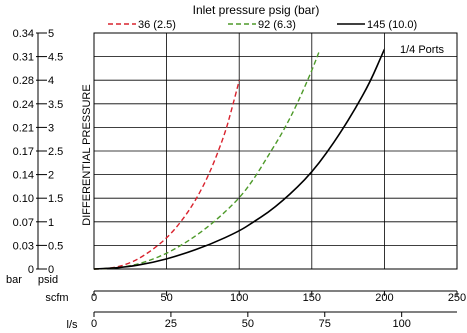 This screenshot has width=467, height=333. I want to click on y-tick-label-psid: 1, so click(51, 223).